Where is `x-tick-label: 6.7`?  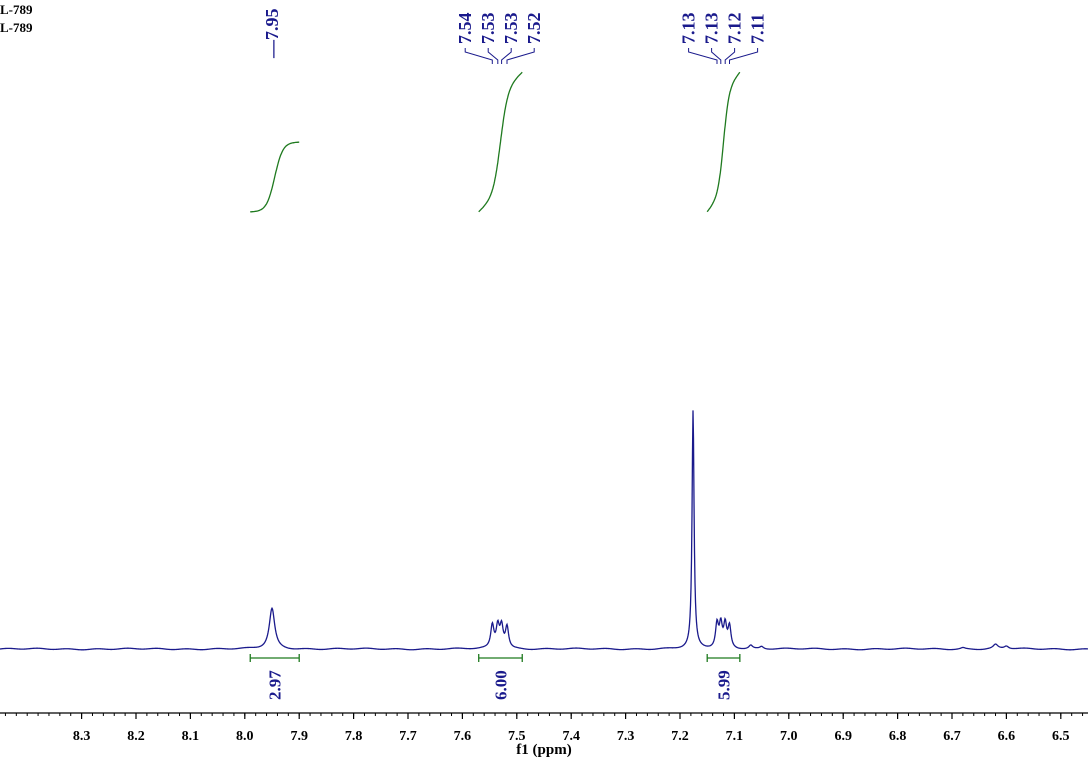 x-tick-label: 6.7 is located at coordinates (952, 736).